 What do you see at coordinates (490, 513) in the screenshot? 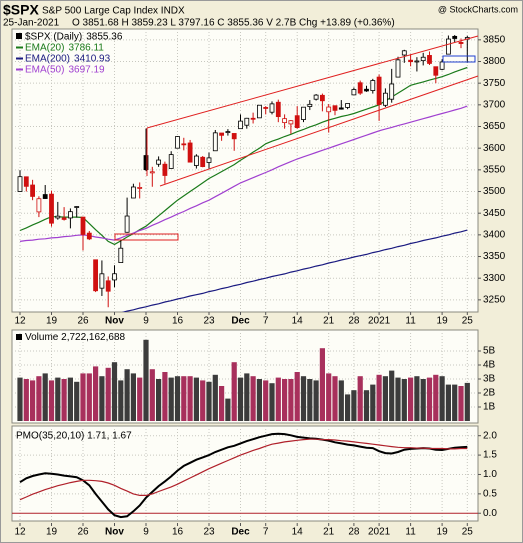
I see `y-tick-label: 0.0` at bounding box center [490, 513].